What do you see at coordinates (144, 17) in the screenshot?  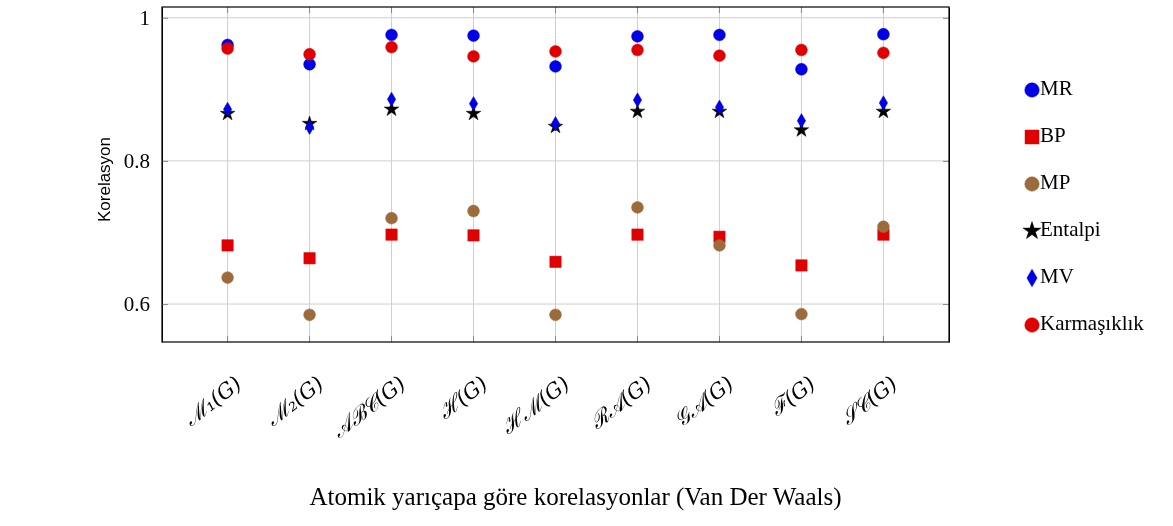 I see `y-tick-label: 1` at bounding box center [144, 17].